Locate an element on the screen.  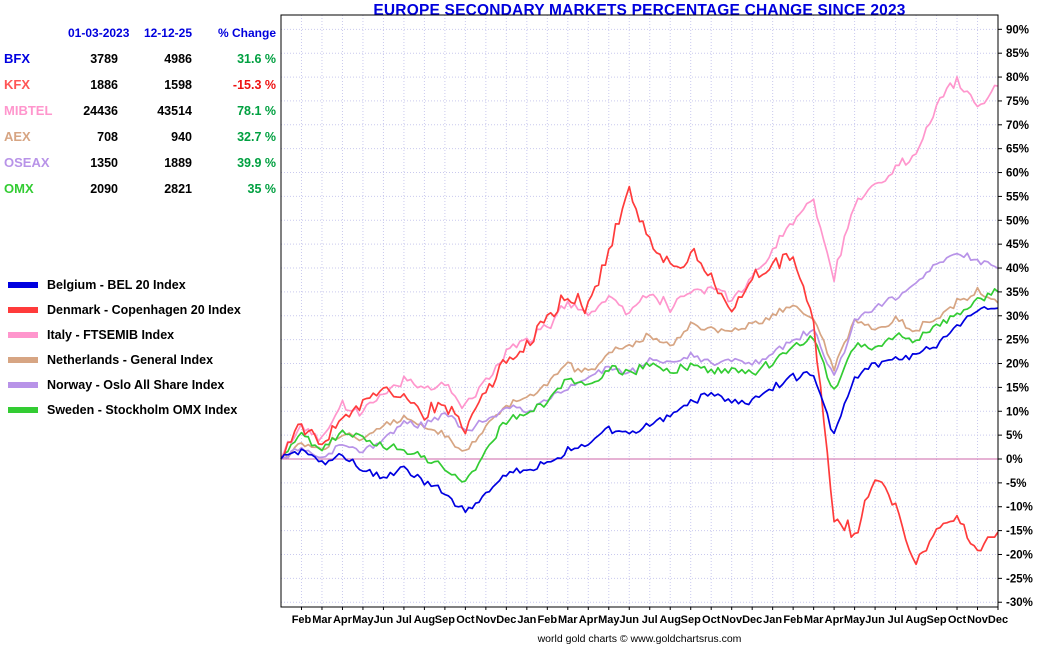
y-tick-label: -25% is located at coordinates (1019, 579).